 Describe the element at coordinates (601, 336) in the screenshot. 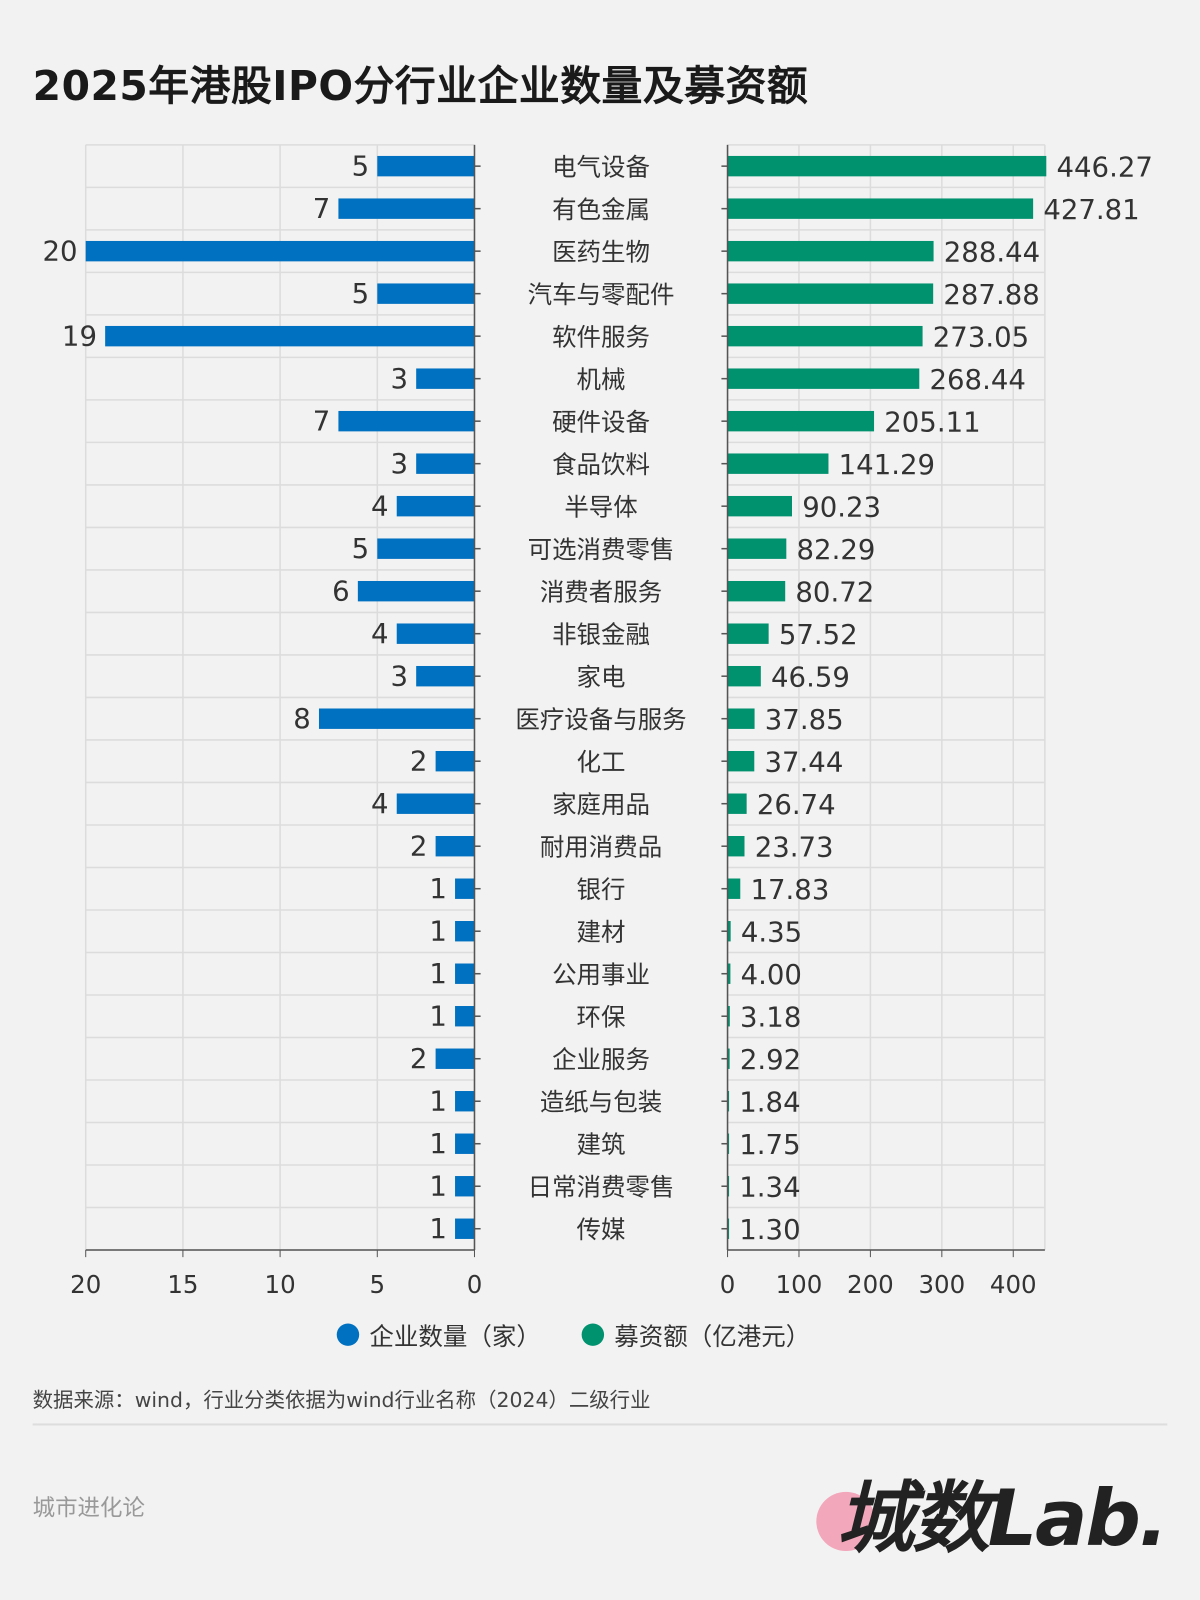

I see `category-label: 软件服务` at that location.